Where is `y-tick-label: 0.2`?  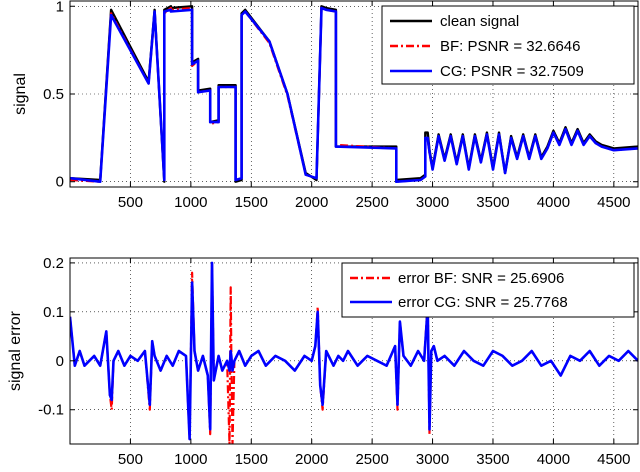
y-tick-label: 0.2 is located at coordinates (53, 263).